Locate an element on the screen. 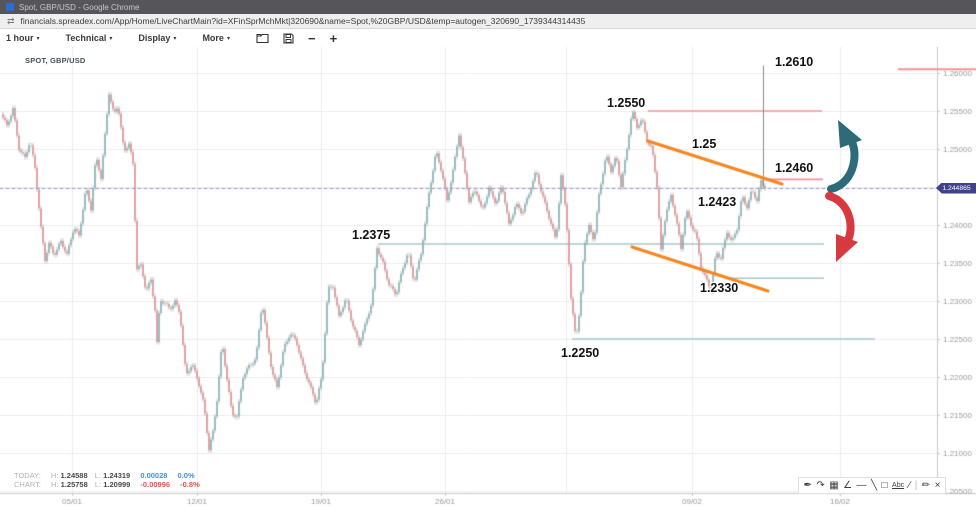 Image resolution: width=976 pixels, height=507 pixels. today-high: 1.24588 is located at coordinates (74, 475).